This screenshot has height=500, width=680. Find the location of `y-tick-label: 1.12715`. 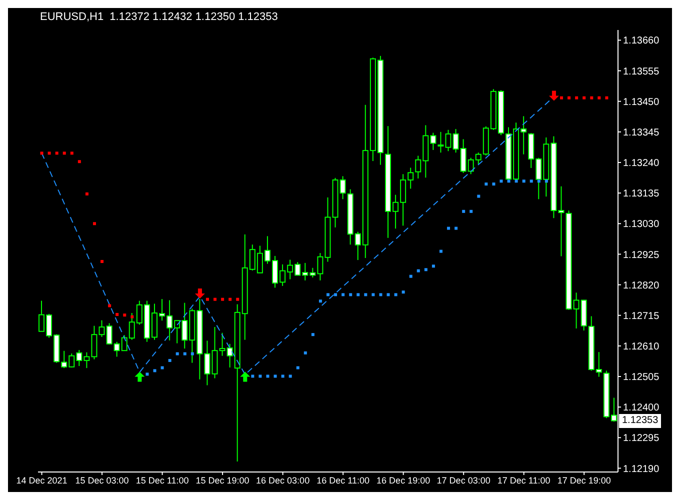

y-tick-label: 1.12715 is located at coordinates (641, 316).